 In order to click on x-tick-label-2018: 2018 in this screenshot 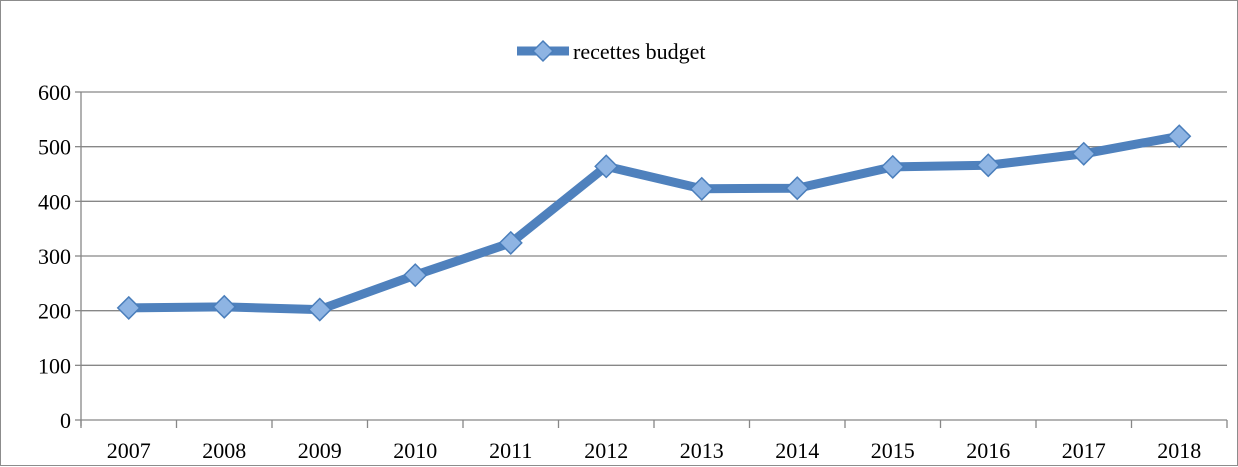, I will do `click(1179, 450)`.